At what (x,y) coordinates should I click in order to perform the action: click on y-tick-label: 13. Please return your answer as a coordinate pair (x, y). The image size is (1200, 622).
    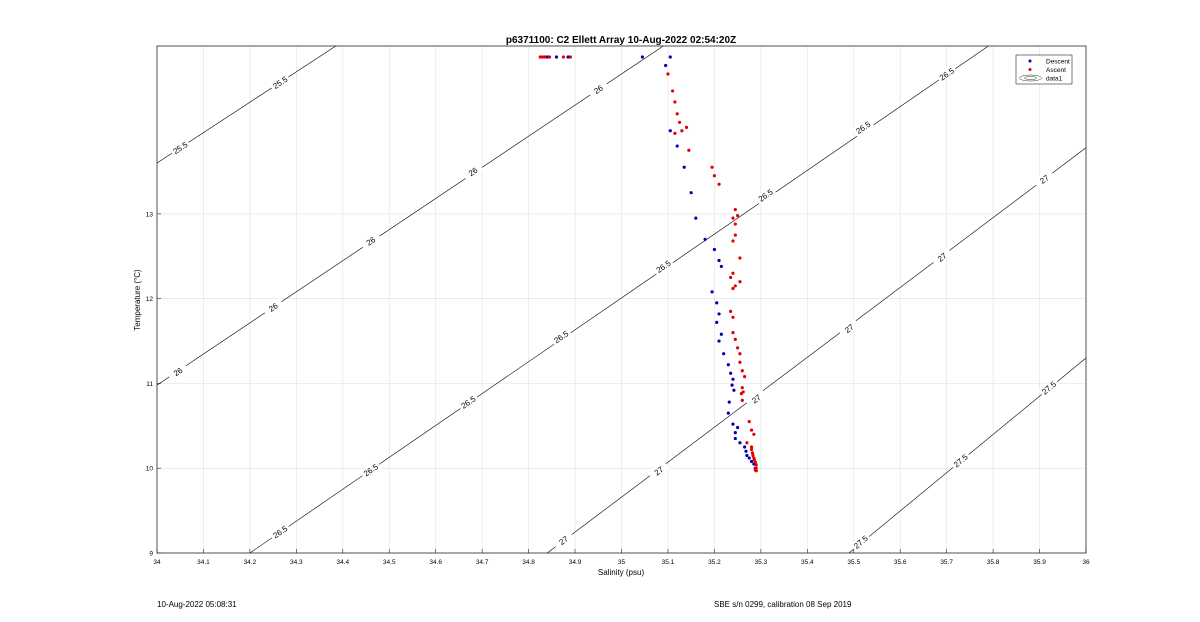
    Looking at the image, I should click on (150, 214).